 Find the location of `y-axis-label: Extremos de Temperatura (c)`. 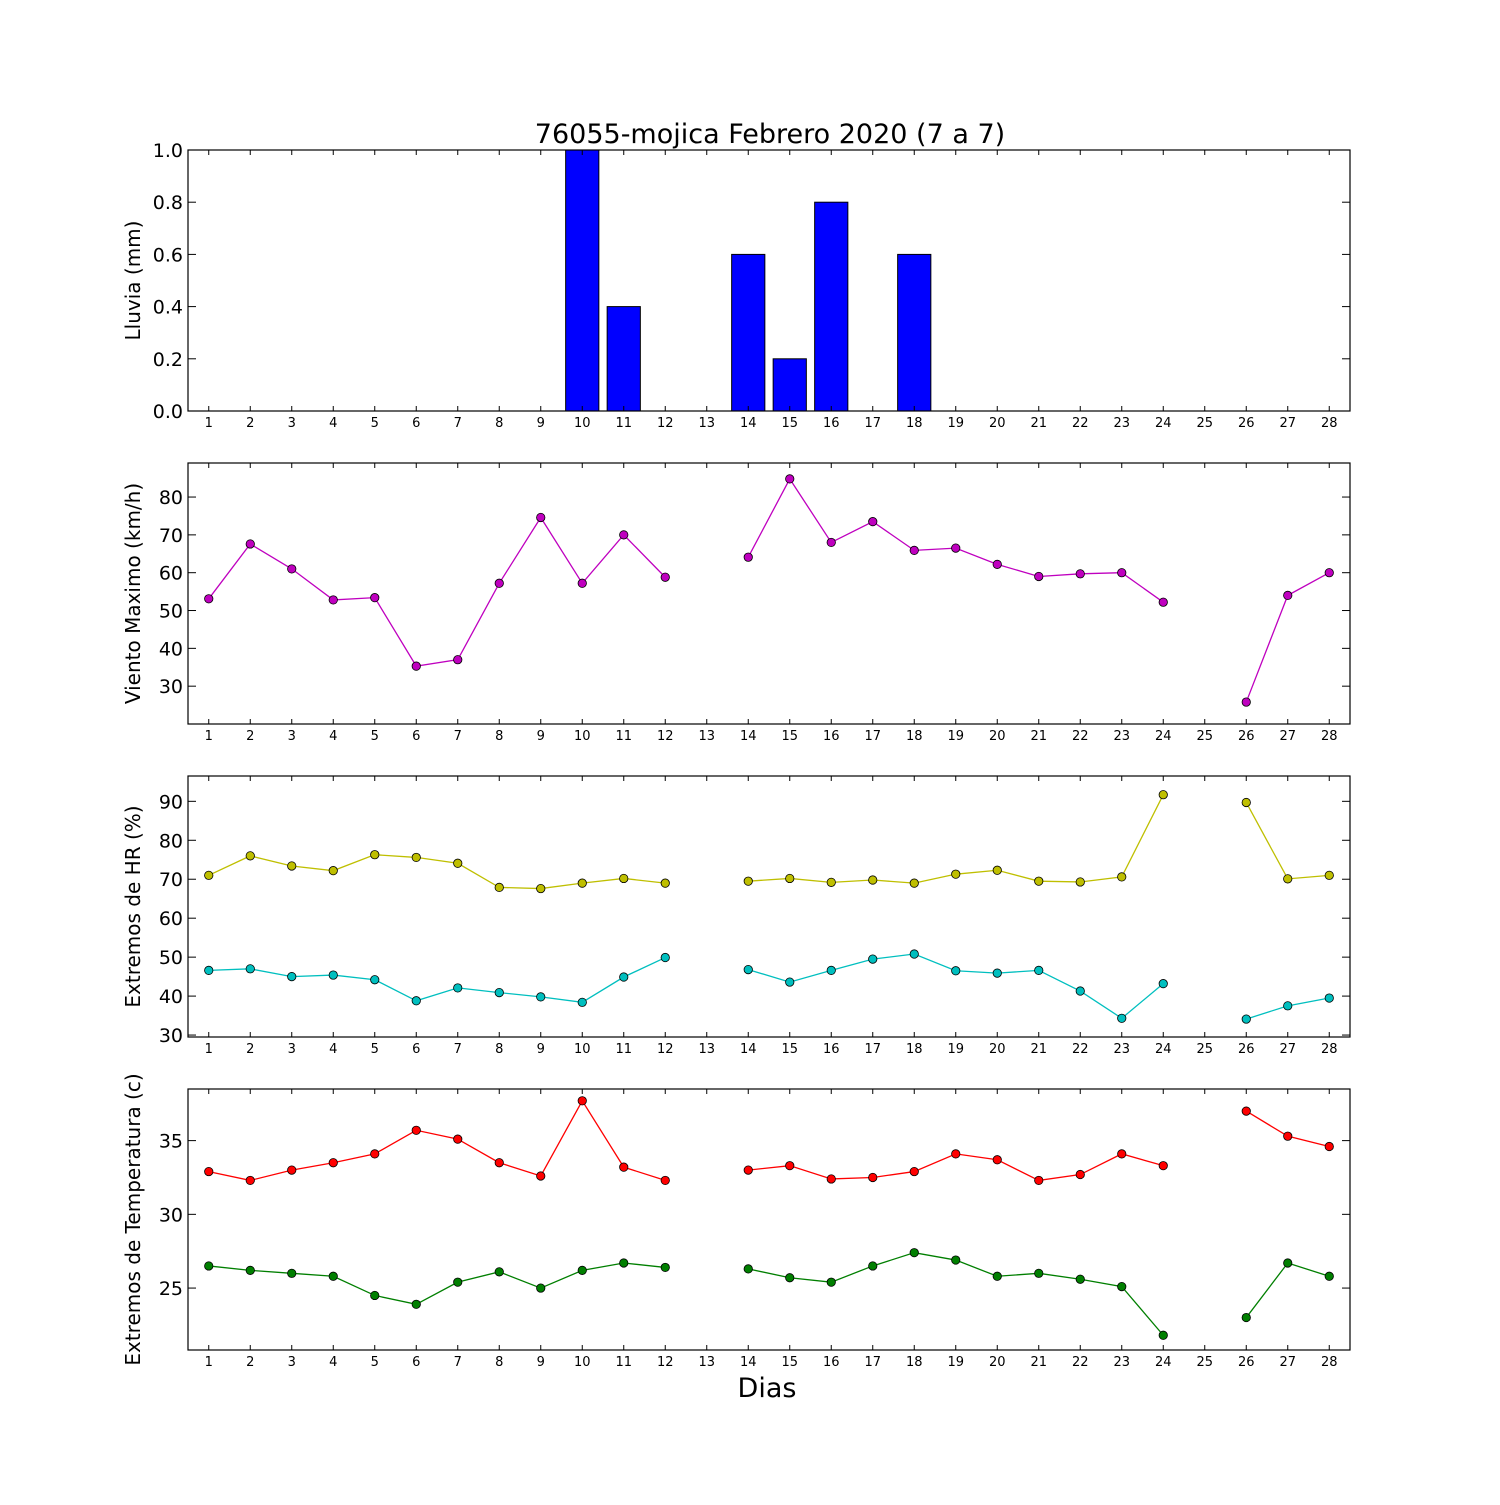

y-axis-label: Extremos de Temperatura (c) is located at coordinates (133, 1219).